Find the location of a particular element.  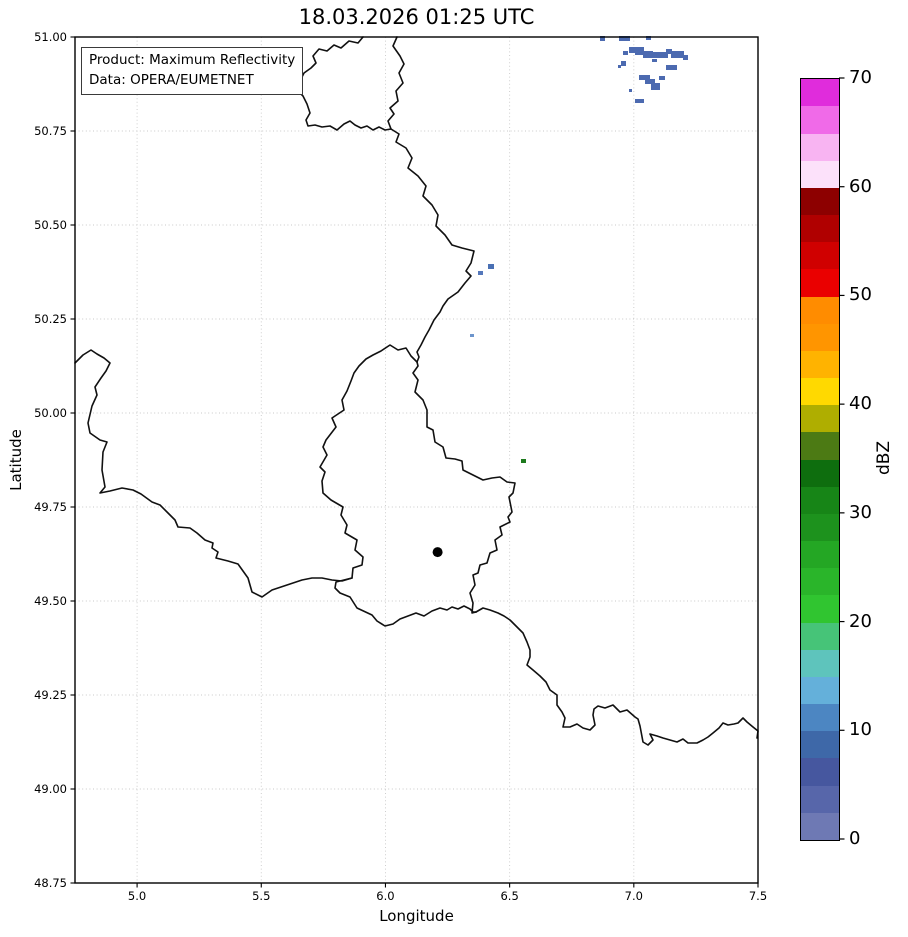

y-tick-label: 49.75 is located at coordinates (50, 507).